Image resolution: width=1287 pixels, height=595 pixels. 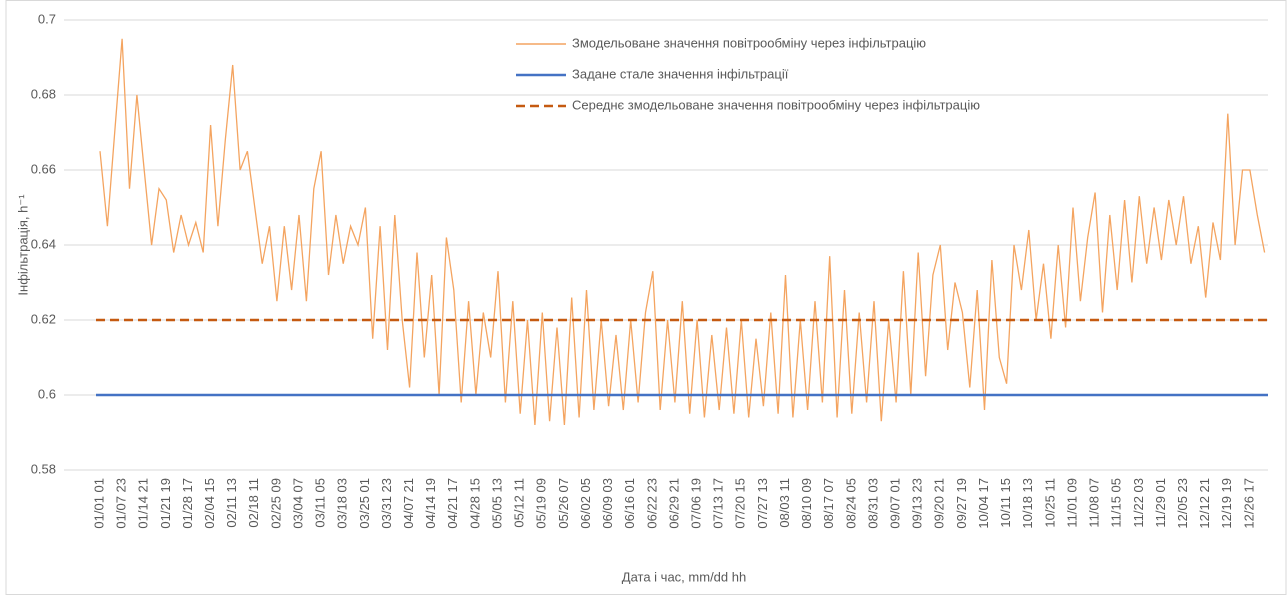 I want to click on x-tick-label: 06/22 23, so click(x=651, y=503).